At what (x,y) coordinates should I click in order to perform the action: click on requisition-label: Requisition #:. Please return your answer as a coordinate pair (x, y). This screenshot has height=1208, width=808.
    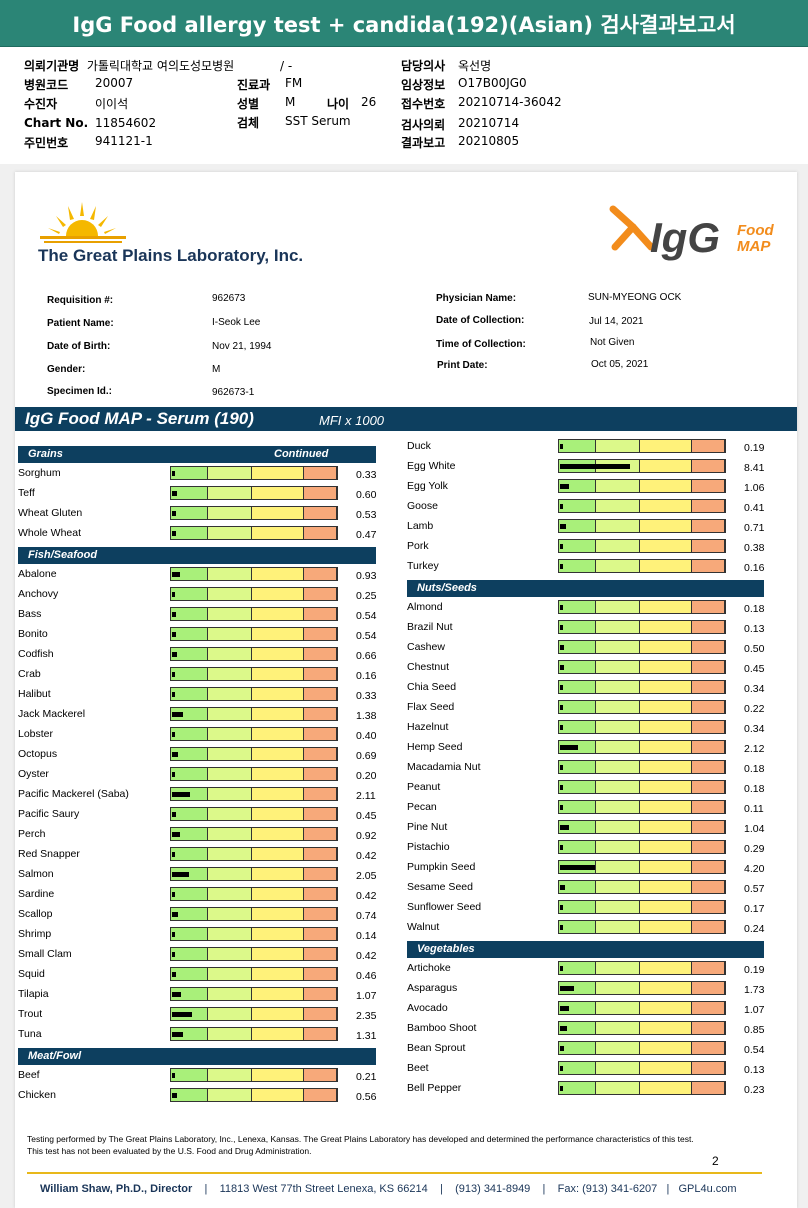
    Looking at the image, I should click on (80, 300).